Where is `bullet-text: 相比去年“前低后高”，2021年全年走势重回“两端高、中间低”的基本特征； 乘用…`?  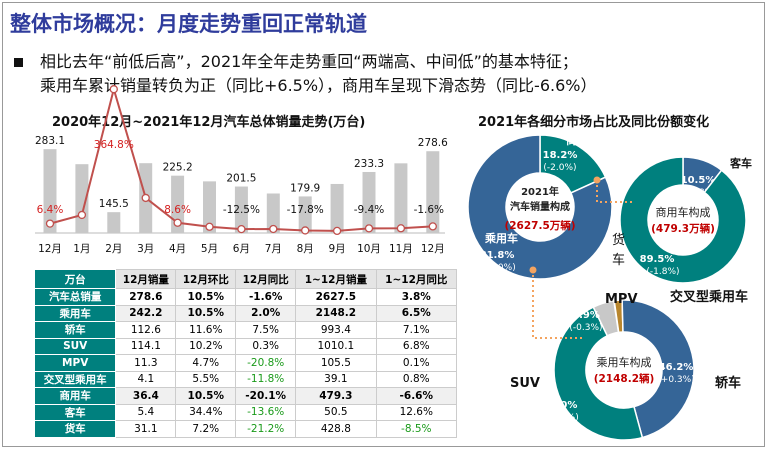
bullet-text: 相比去年“前低后高”，2021年全年走势重回“两端高、中间低”的基本特征； 乘用… is located at coordinates (389, 74).